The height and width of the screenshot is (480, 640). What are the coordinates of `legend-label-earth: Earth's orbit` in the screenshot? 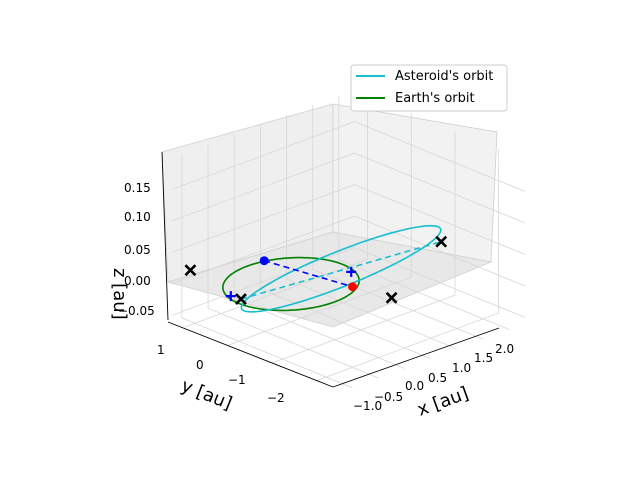 It's located at (435, 98).